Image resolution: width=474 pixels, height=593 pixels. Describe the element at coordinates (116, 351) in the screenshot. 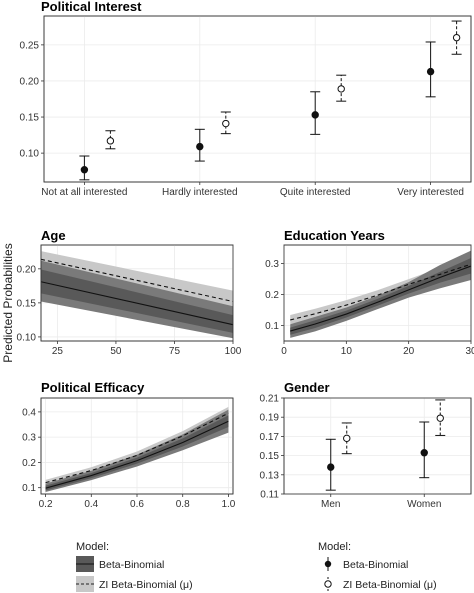

I see `tick-label-x: 50` at that location.